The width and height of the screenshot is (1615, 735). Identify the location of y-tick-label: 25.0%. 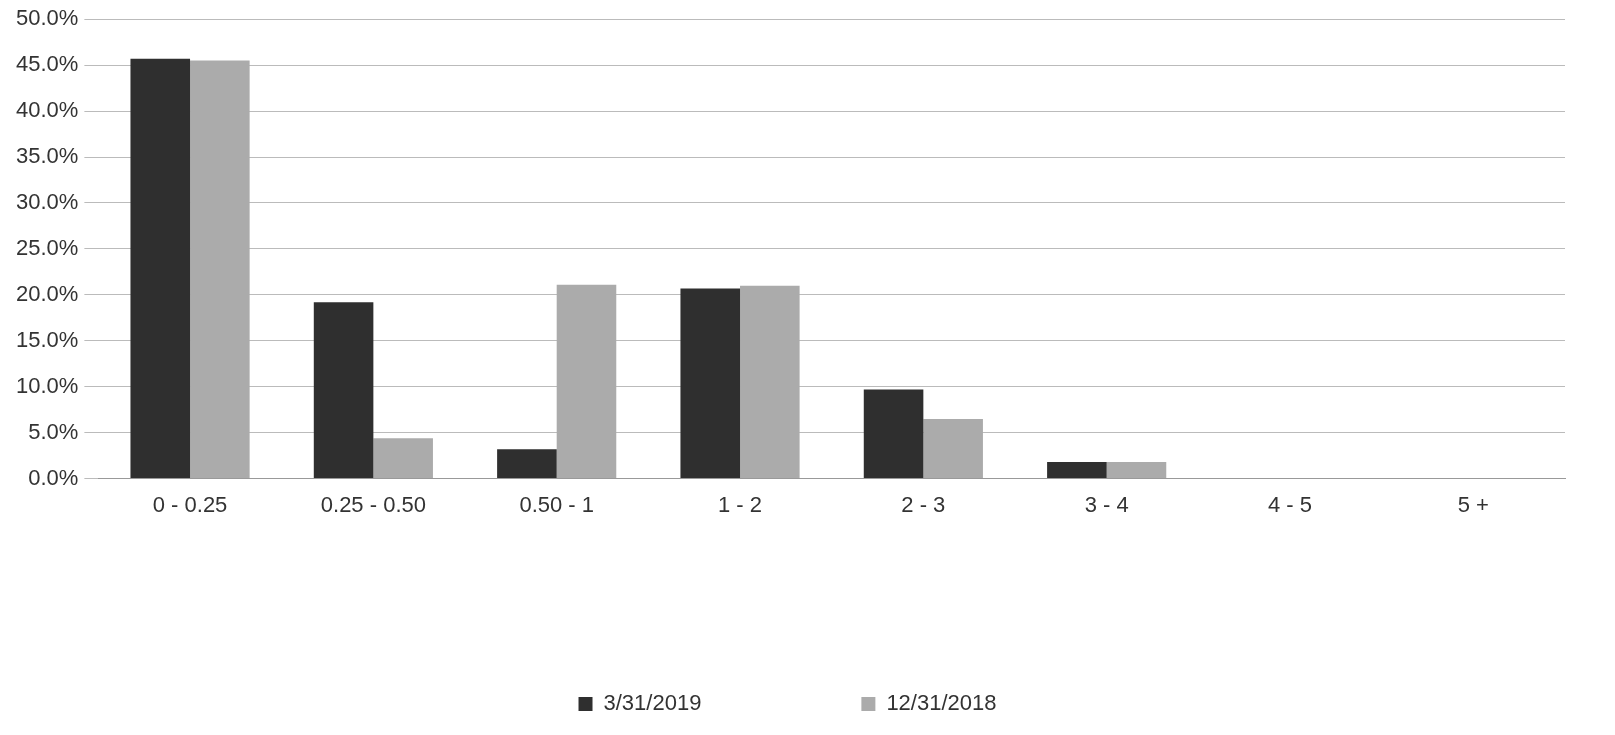
(47, 247).